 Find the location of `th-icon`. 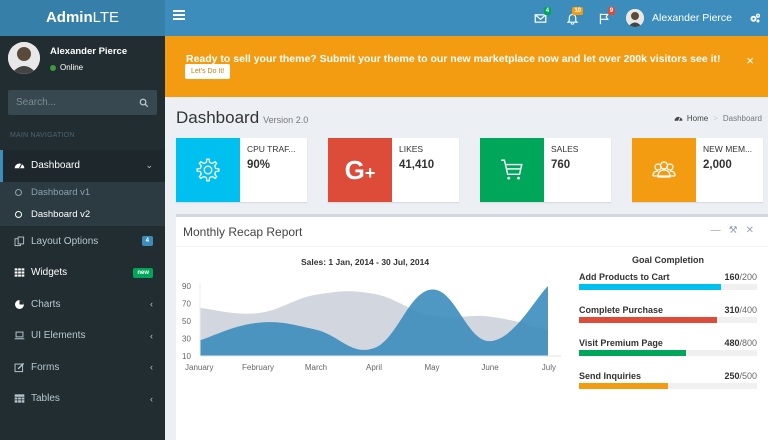

th-icon is located at coordinates (19, 272).